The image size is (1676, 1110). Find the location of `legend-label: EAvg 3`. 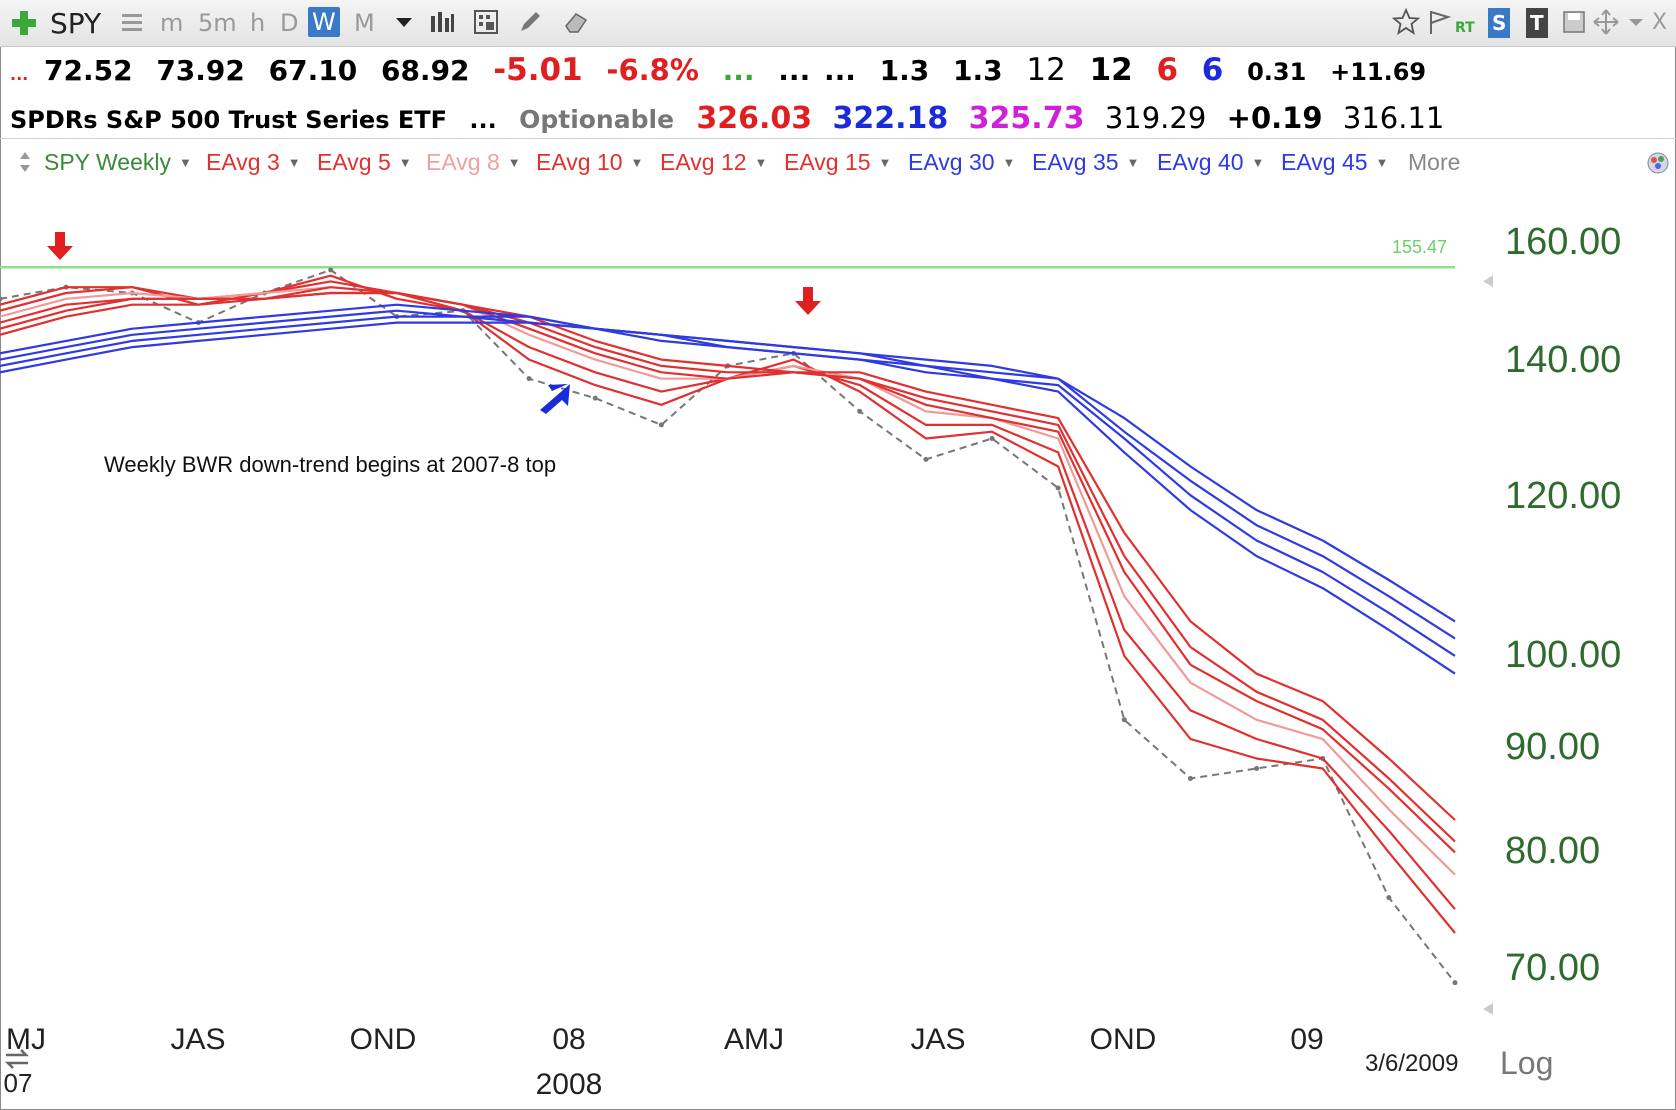

legend-label: EAvg 3 is located at coordinates (243, 162).